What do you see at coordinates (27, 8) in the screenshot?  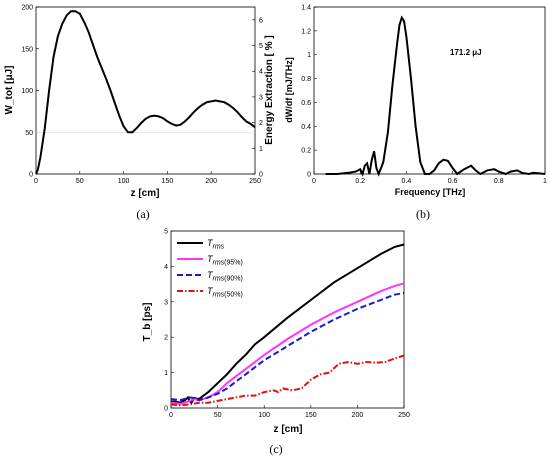 I see `panel-a-y-tick-label: 200` at bounding box center [27, 8].